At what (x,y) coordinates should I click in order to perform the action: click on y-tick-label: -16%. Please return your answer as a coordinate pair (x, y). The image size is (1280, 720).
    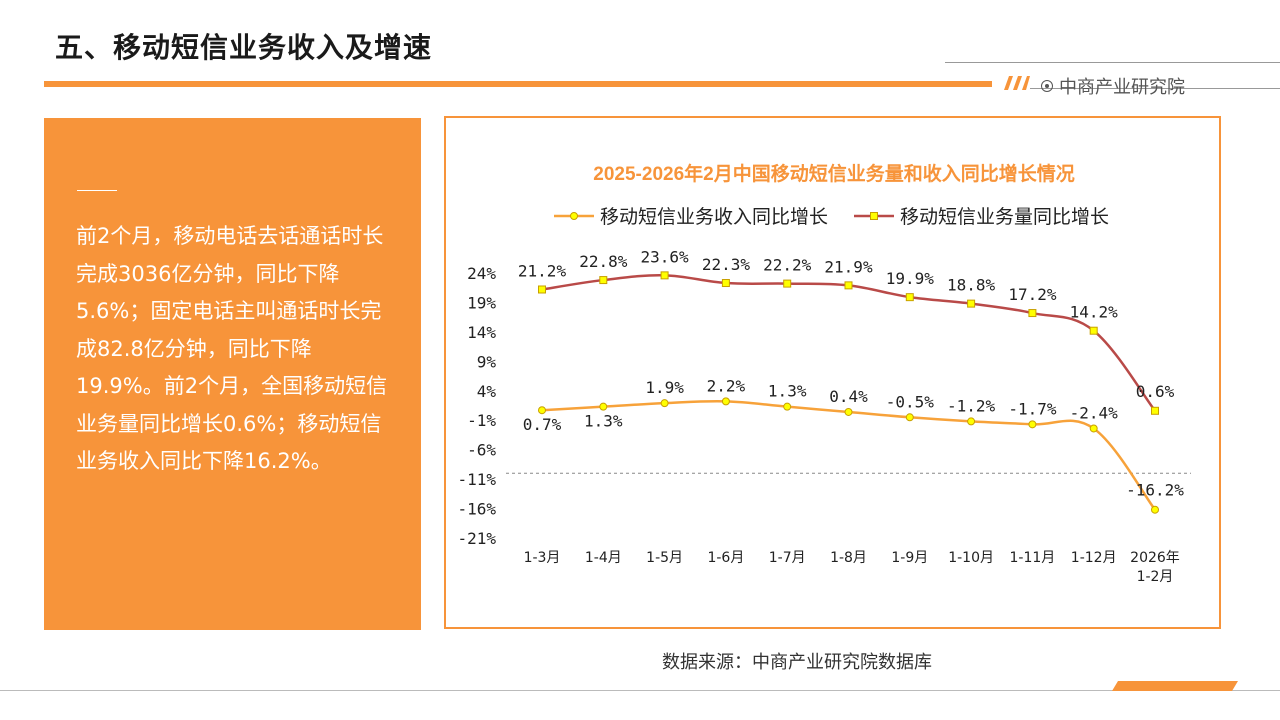
    Looking at the image, I should click on (476, 509).